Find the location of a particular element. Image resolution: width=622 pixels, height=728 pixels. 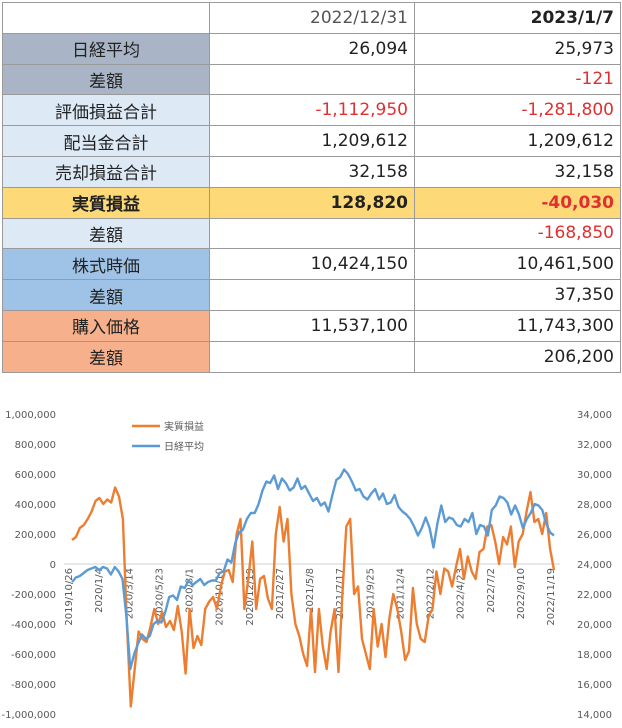

table-row: 差額 37,350 is located at coordinates (311, 295).